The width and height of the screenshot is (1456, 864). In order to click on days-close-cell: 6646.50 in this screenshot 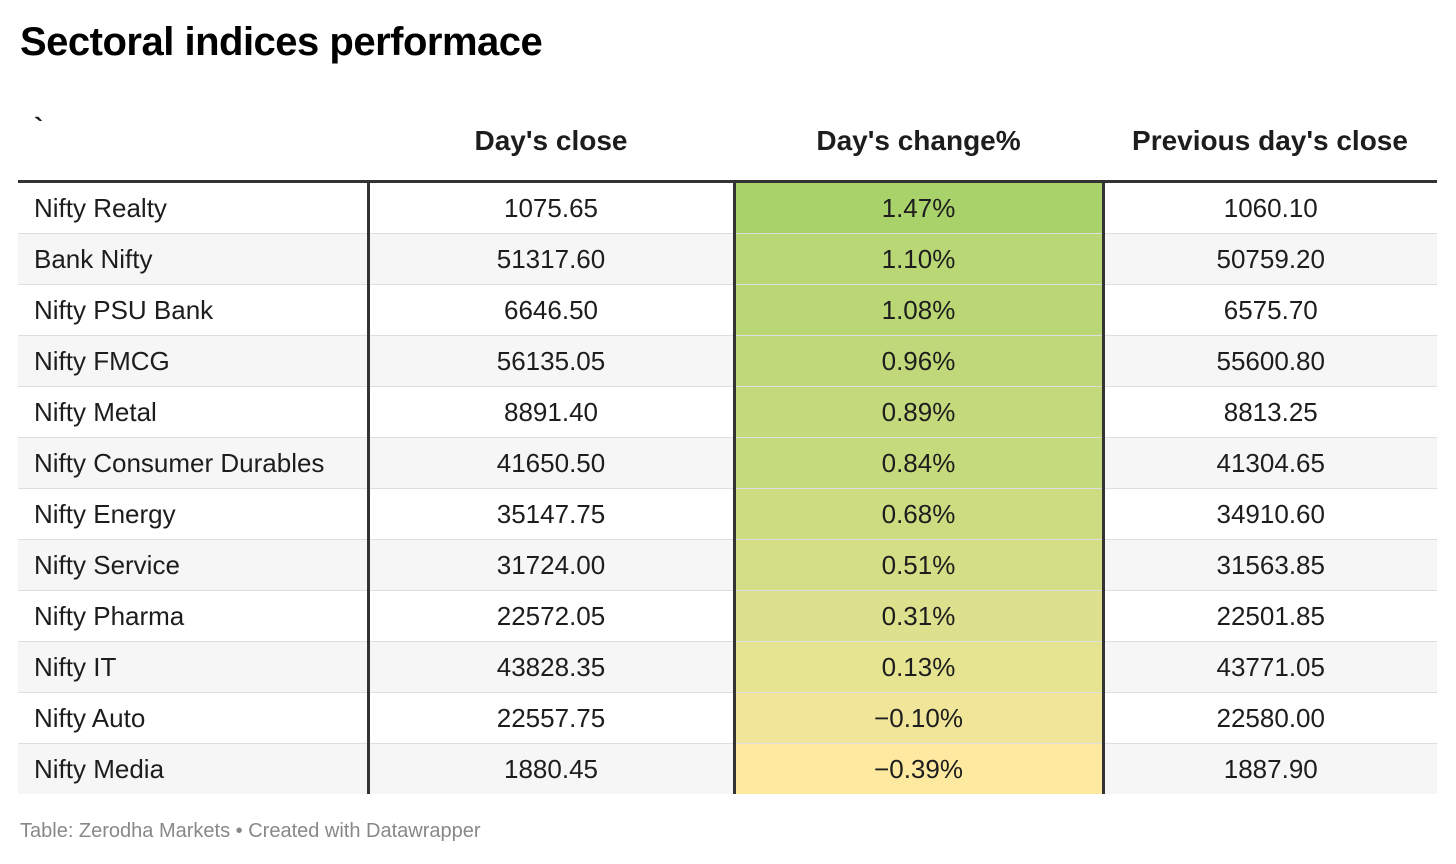, I will do `click(552, 310)`.